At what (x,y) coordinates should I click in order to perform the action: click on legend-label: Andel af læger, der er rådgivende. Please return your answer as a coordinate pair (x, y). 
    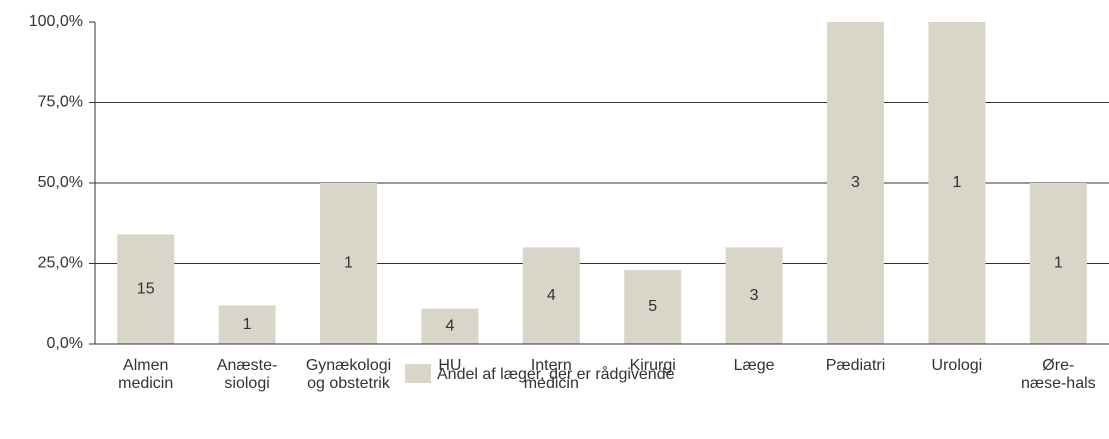
    Looking at the image, I should click on (556, 374).